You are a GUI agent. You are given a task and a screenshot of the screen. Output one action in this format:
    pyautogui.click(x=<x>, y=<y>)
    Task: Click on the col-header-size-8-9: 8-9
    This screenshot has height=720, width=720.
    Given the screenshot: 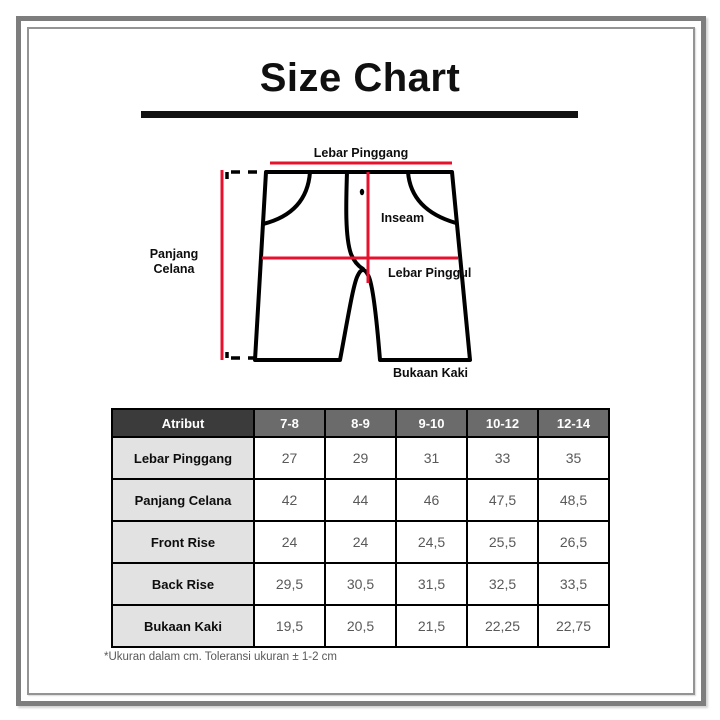 What is the action you would take?
    pyautogui.click(x=360, y=423)
    